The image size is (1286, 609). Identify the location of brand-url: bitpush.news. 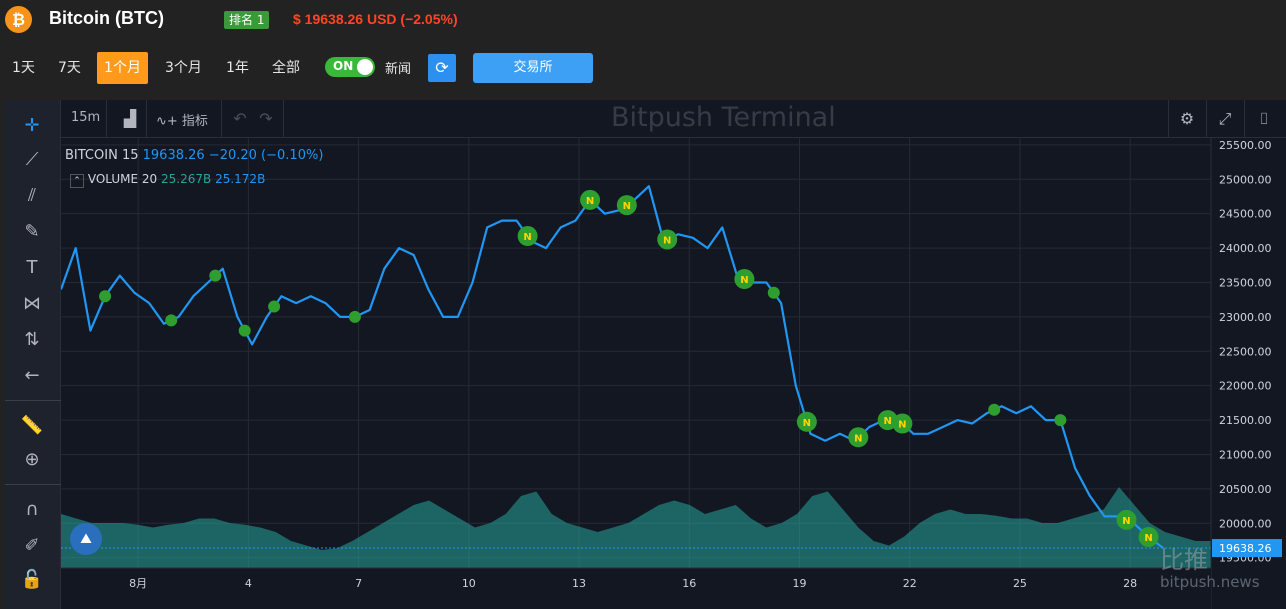
(1210, 582).